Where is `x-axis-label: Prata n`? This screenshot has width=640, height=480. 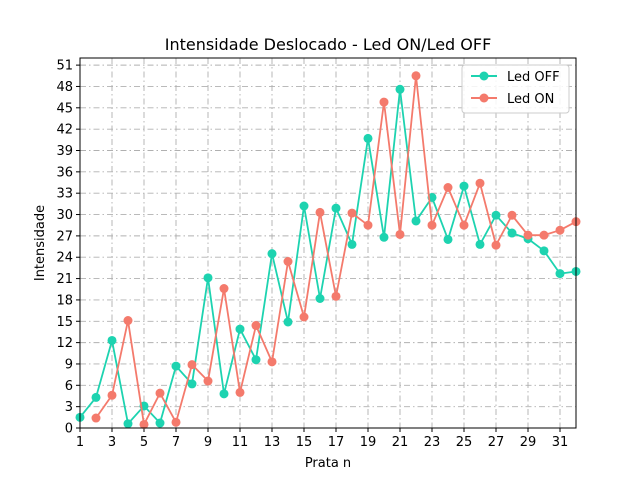
x-axis-label: Prata n is located at coordinates (328, 463).